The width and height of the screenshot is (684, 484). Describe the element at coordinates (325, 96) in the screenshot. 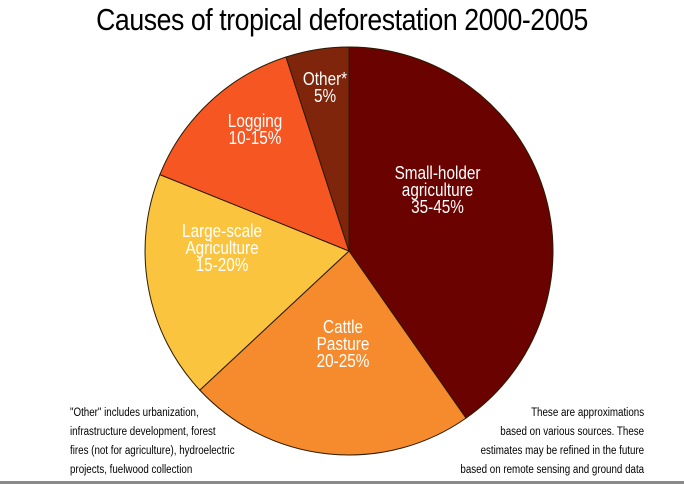

I see `slice-label-line: 5%` at that location.